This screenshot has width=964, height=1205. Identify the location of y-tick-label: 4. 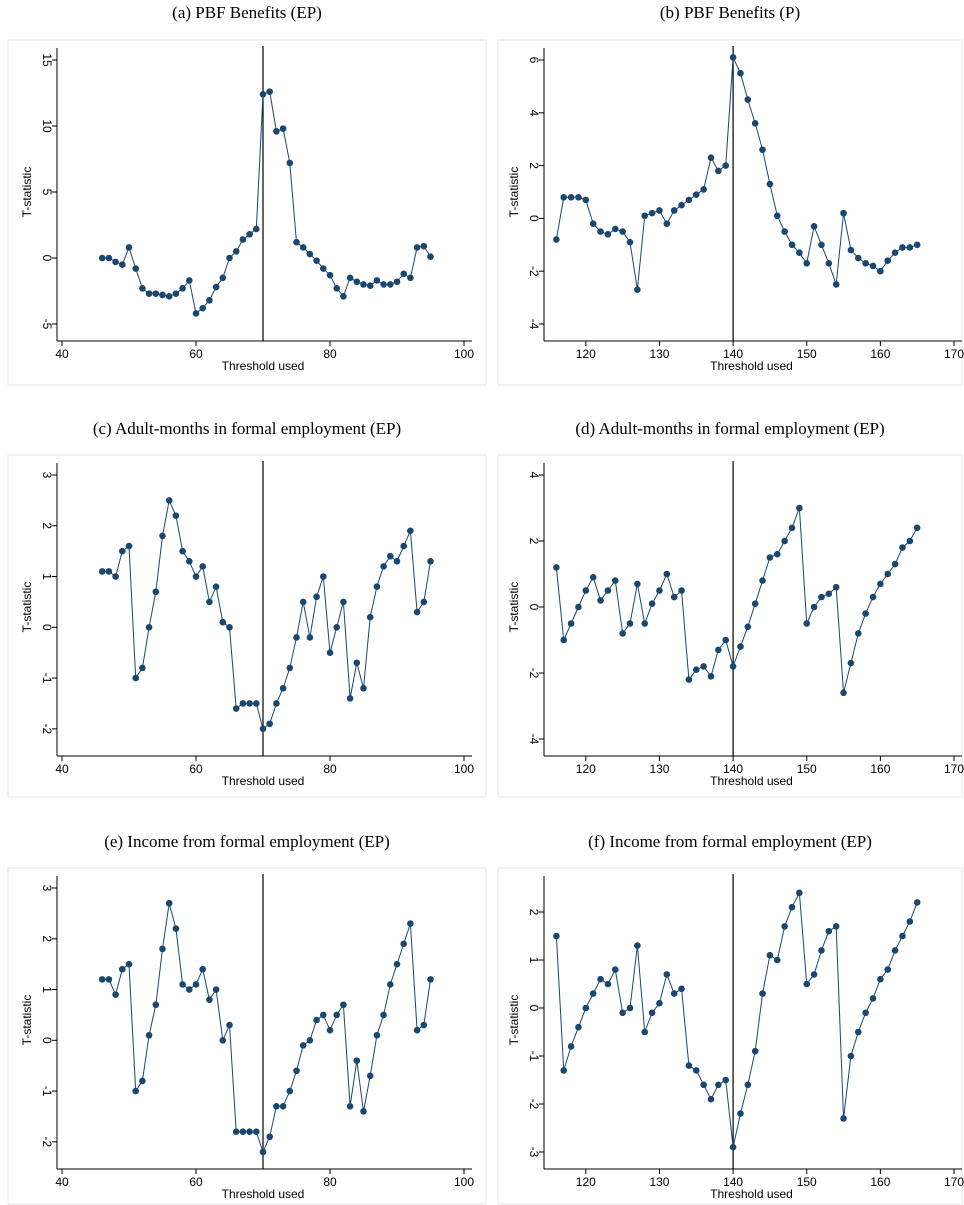
(534, 112).